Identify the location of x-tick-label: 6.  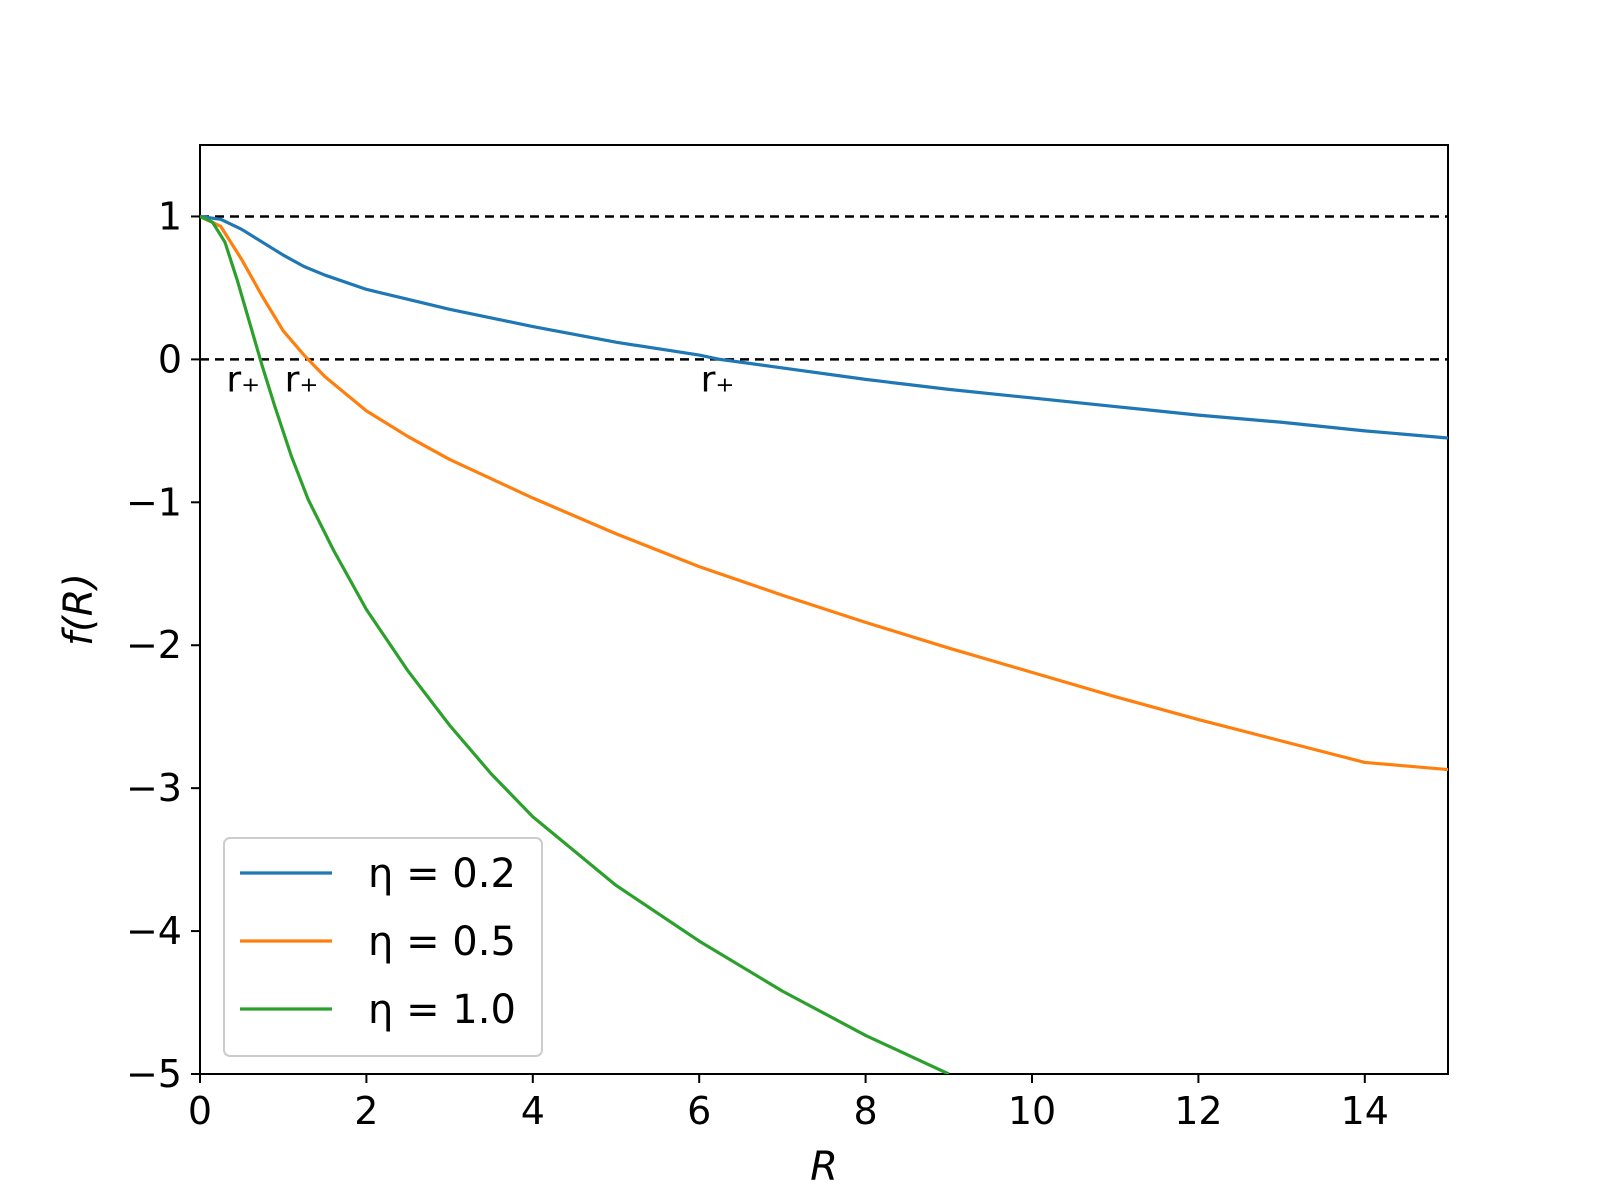
(699, 1111).